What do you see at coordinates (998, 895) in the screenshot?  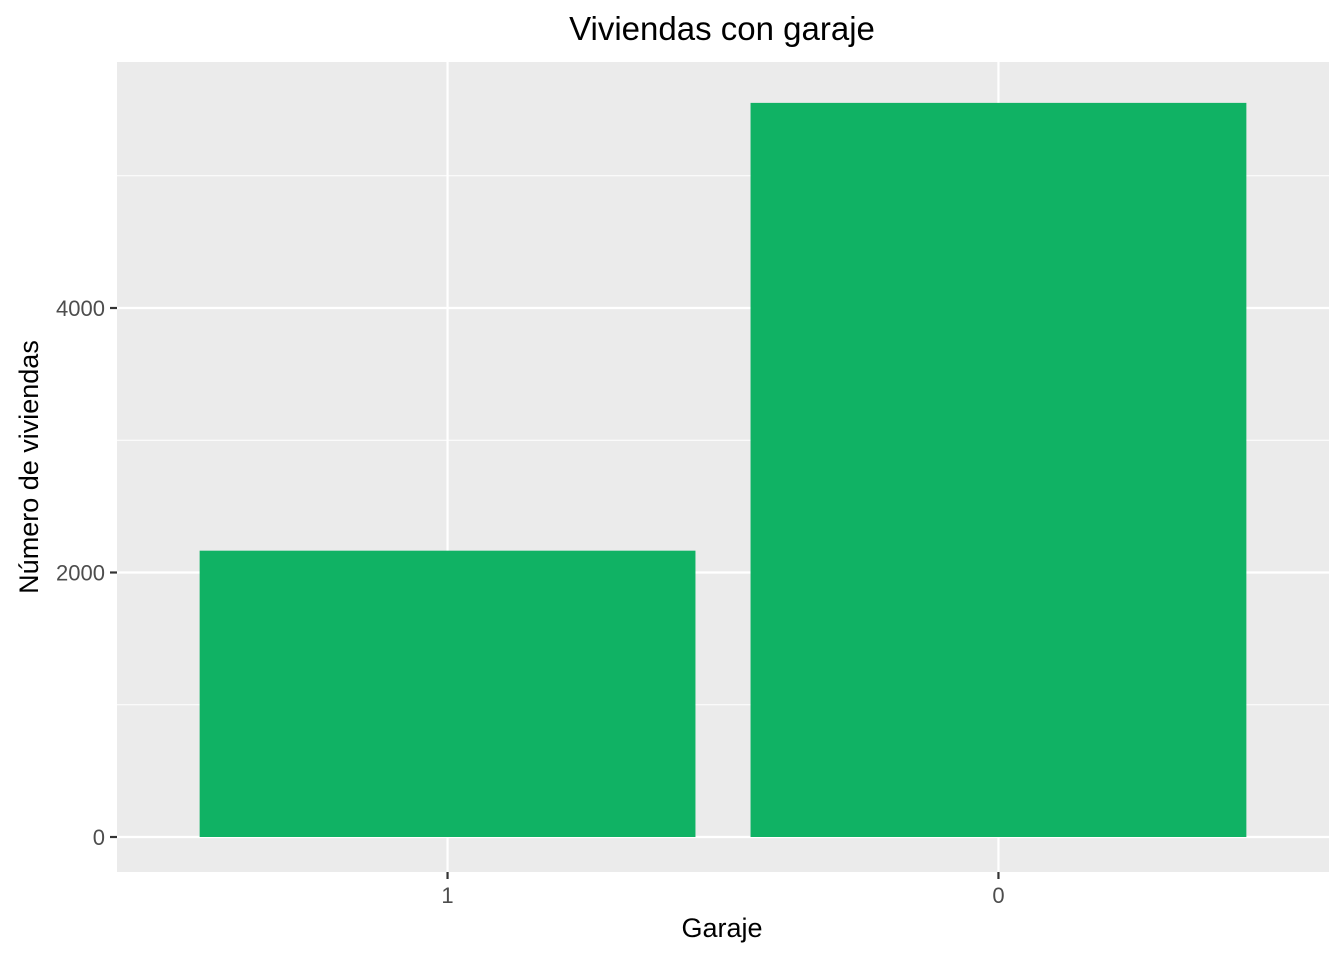 I see `x-tick-label: 0` at bounding box center [998, 895].